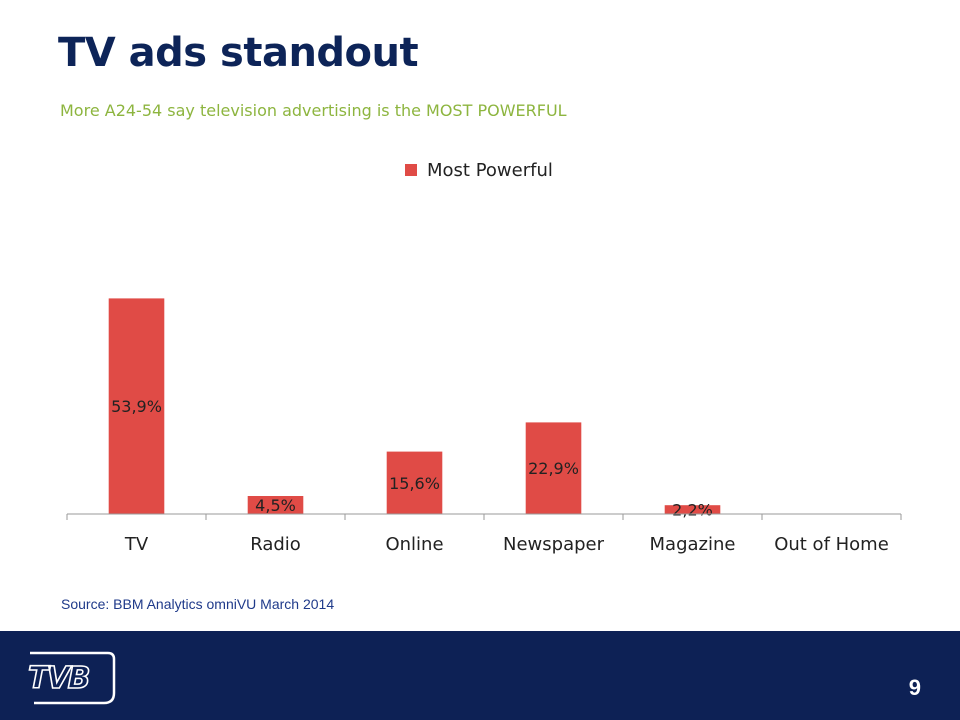 The width and height of the screenshot is (960, 720). What do you see at coordinates (831, 544) in the screenshot?
I see `x-tick-label: Out of Home` at bounding box center [831, 544].